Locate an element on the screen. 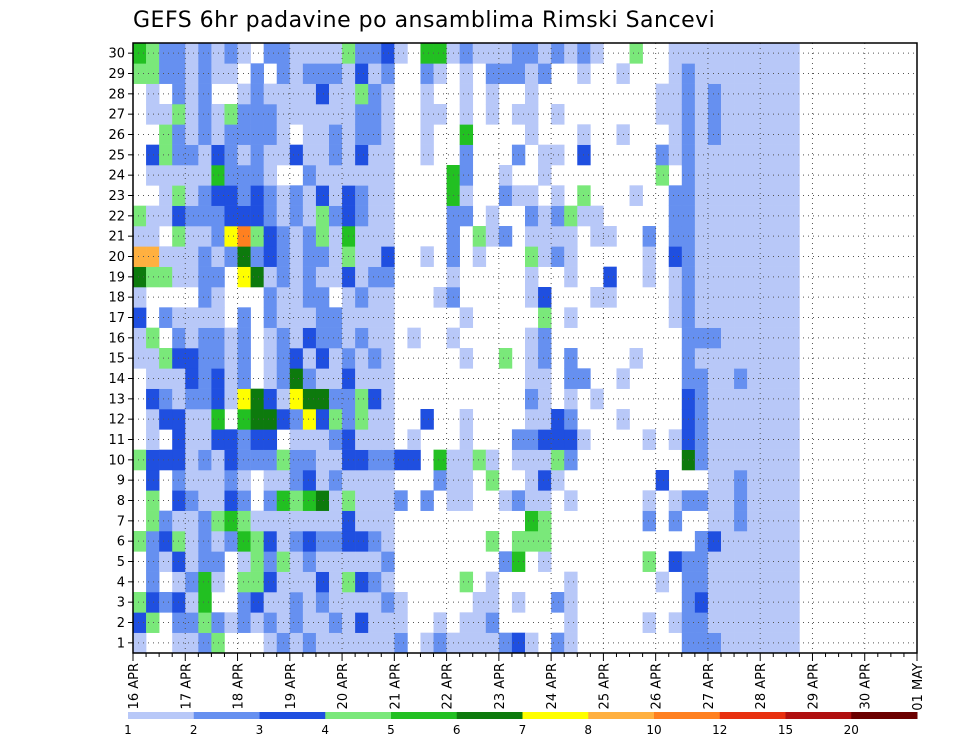 The image size is (960, 742). colorbar-swatch is located at coordinates (424, 715).